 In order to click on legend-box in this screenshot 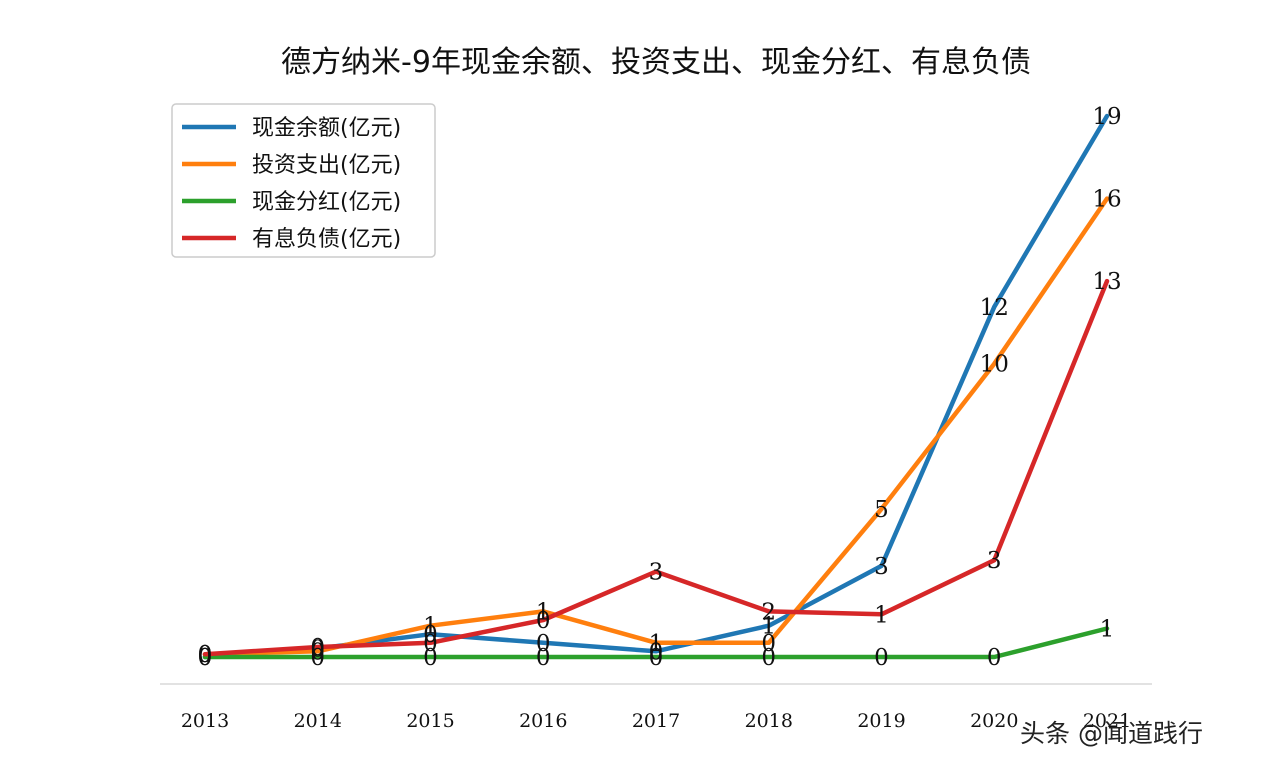, I will do `click(303, 180)`.